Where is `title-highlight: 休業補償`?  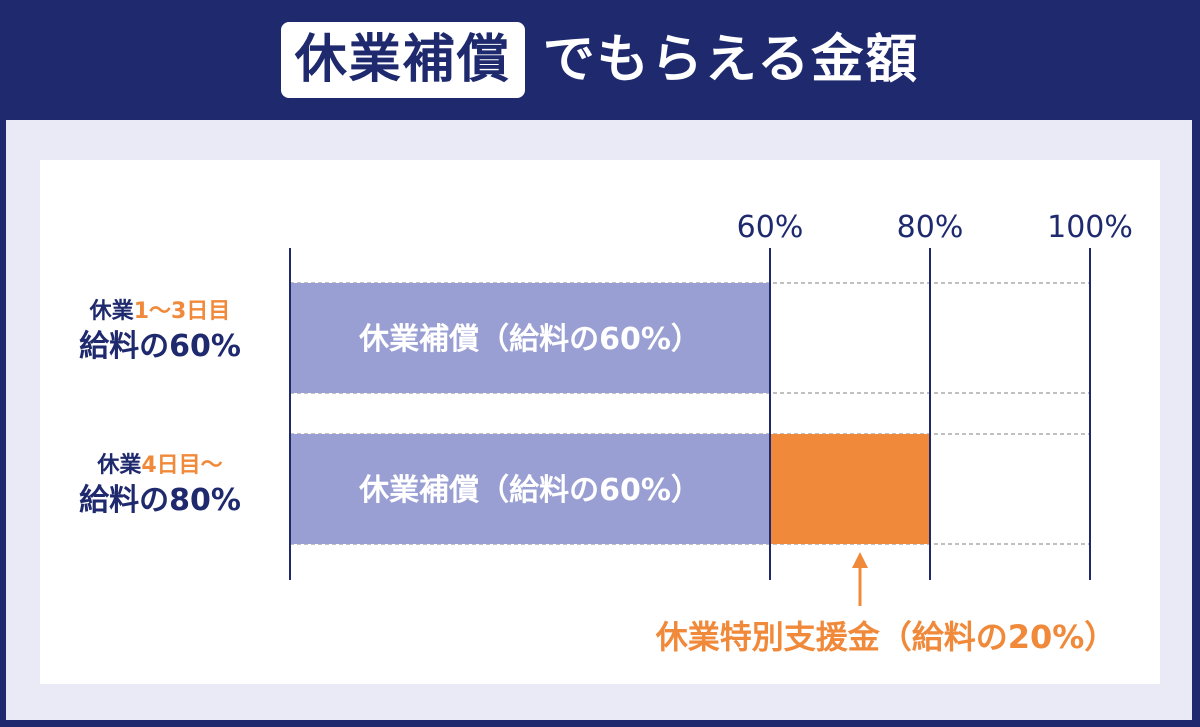
title-highlight: 休業補償 is located at coordinates (402, 60).